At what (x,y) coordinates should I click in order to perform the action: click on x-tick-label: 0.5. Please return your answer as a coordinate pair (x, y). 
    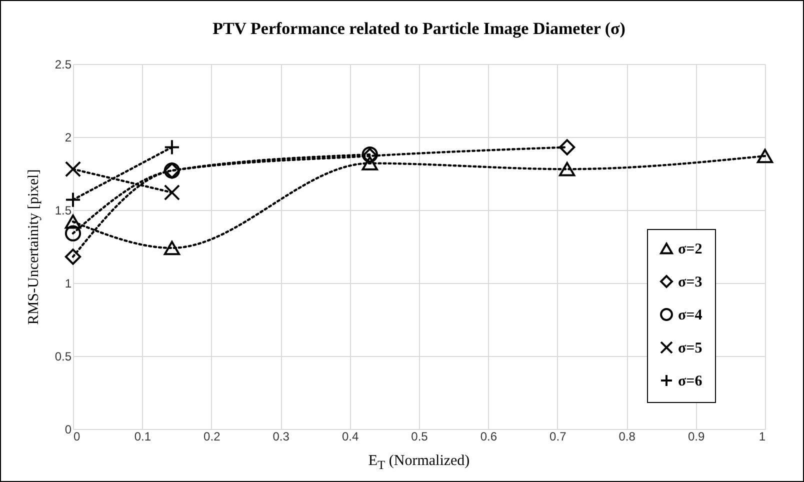
    Looking at the image, I should click on (419, 437).